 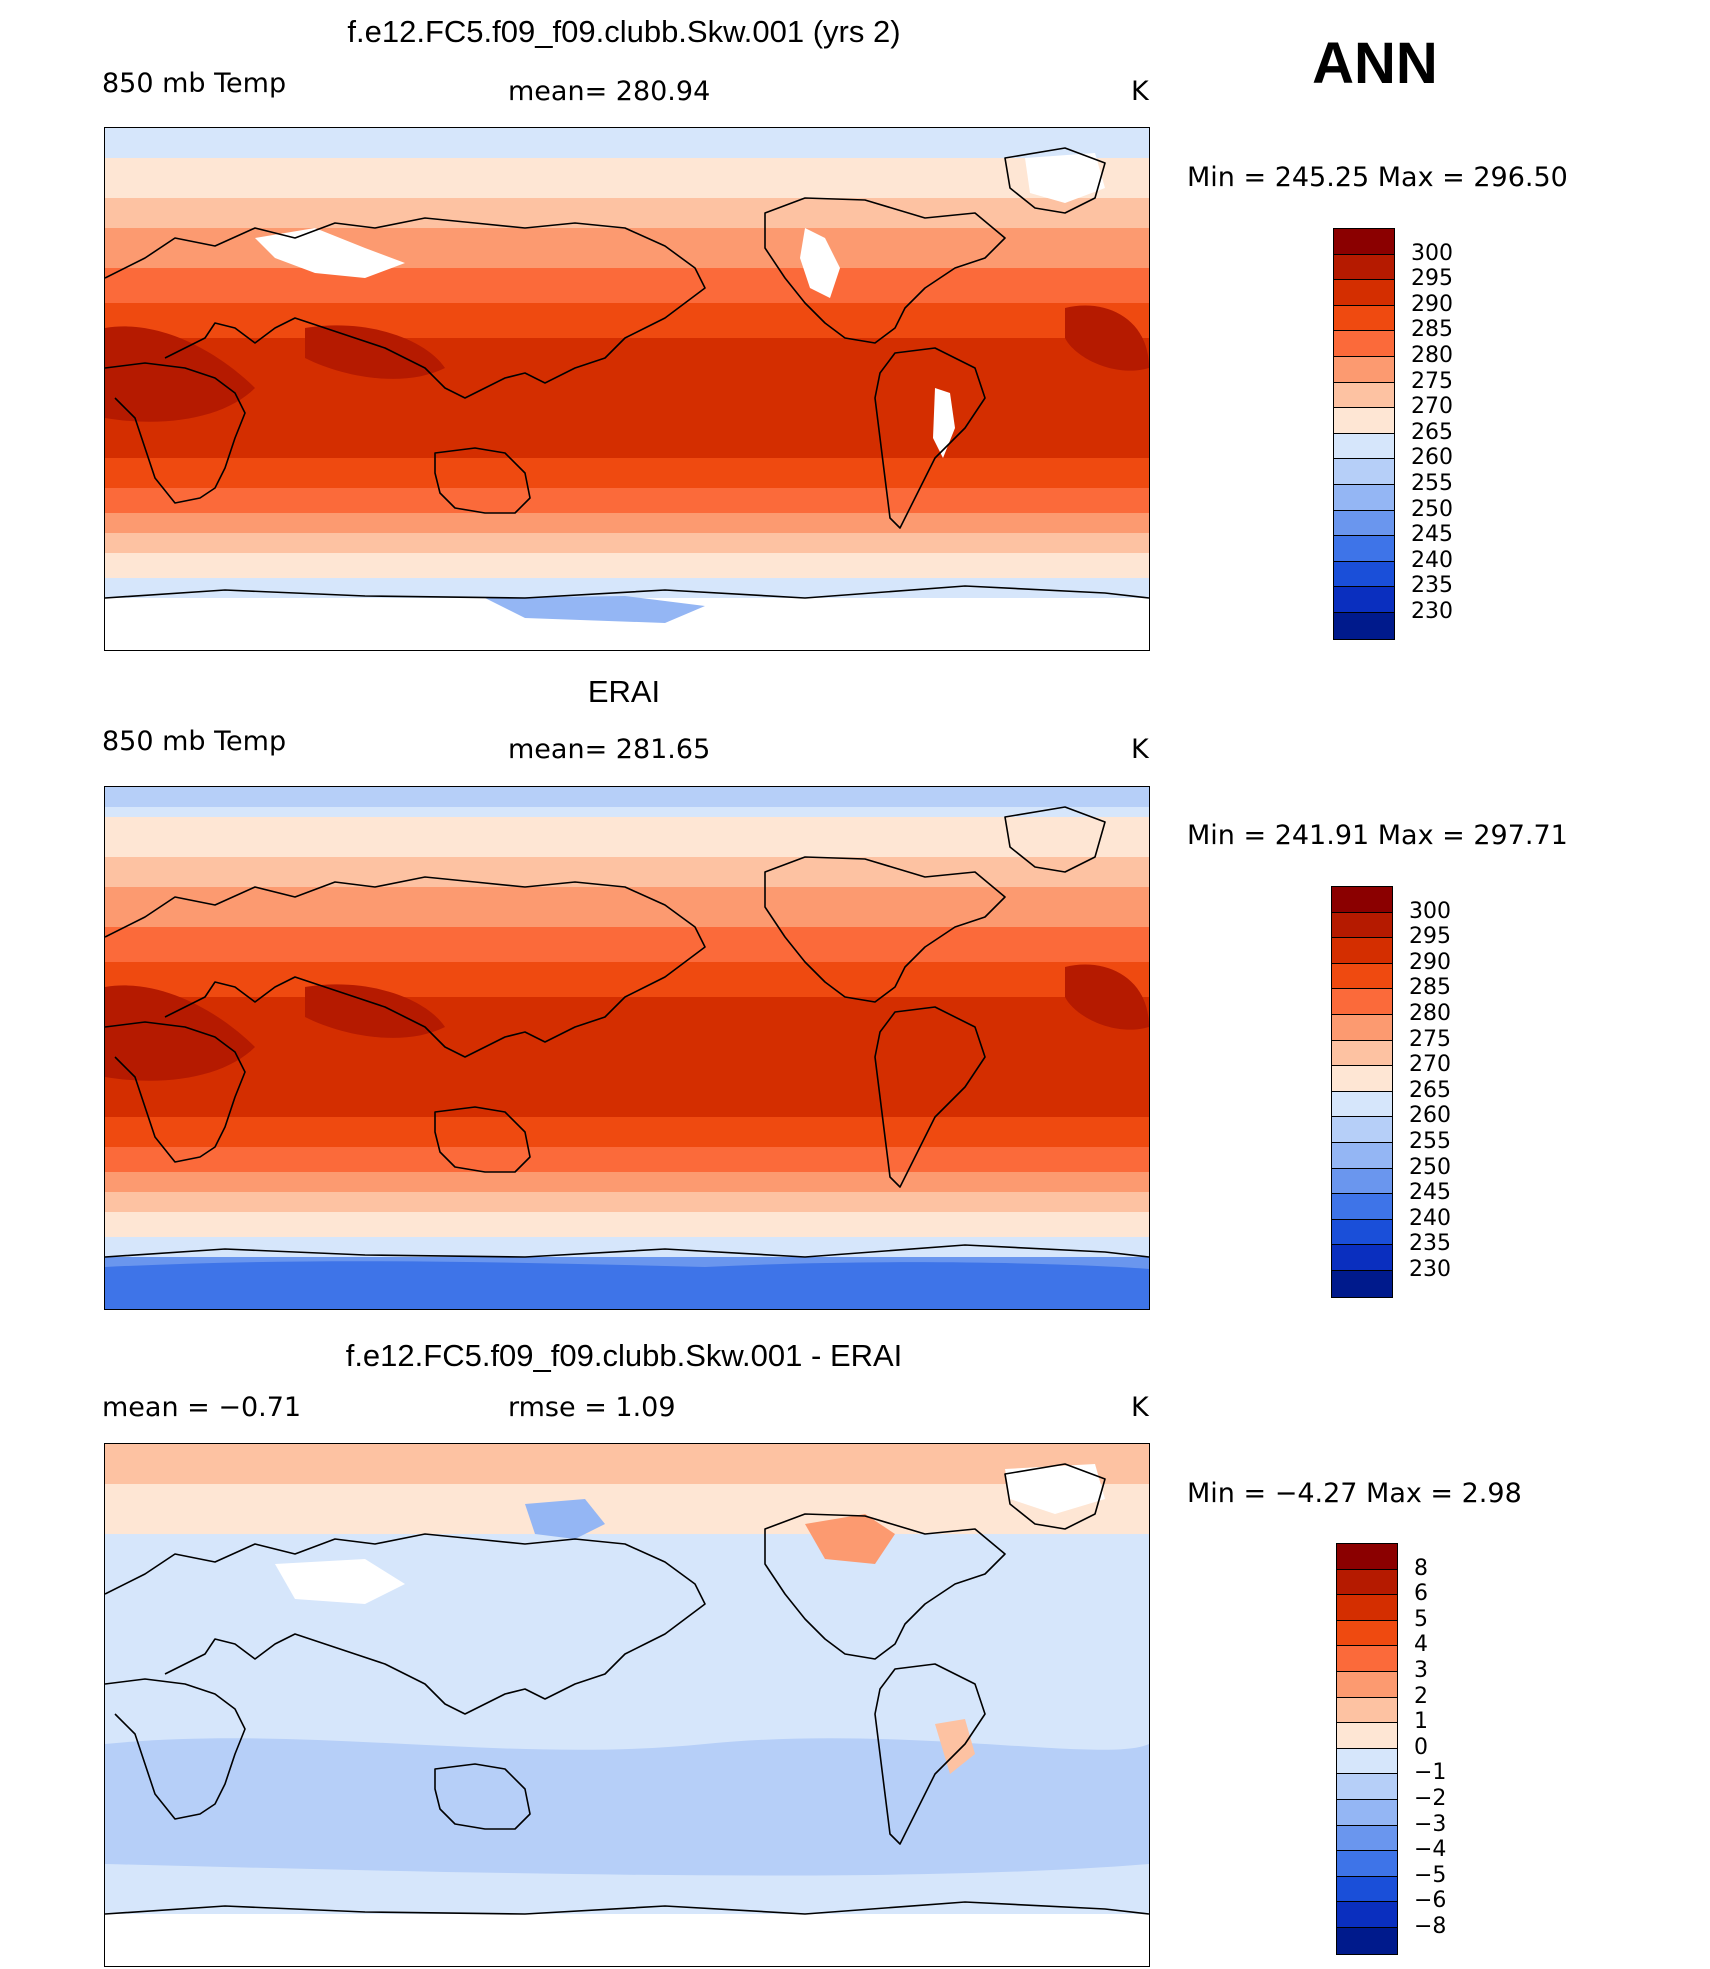 What do you see at coordinates (1421, 1670) in the screenshot?
I see `colorbar-tick-label: 3` at bounding box center [1421, 1670].